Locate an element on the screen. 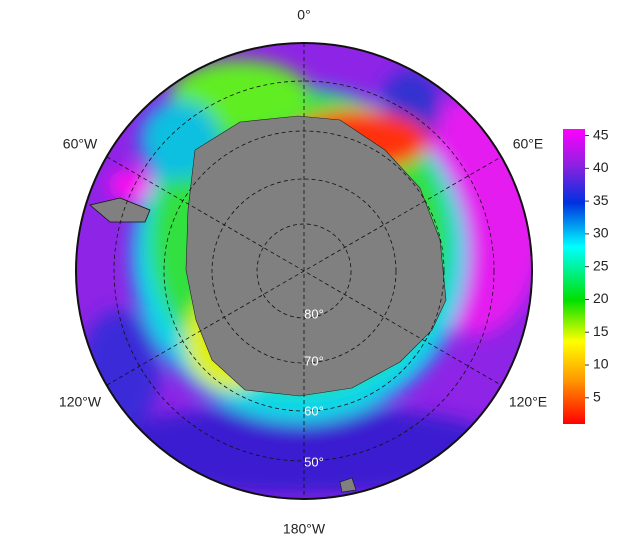 The height and width of the screenshot is (557, 625). colorbar-tick-label: 5 is located at coordinates (597, 396).